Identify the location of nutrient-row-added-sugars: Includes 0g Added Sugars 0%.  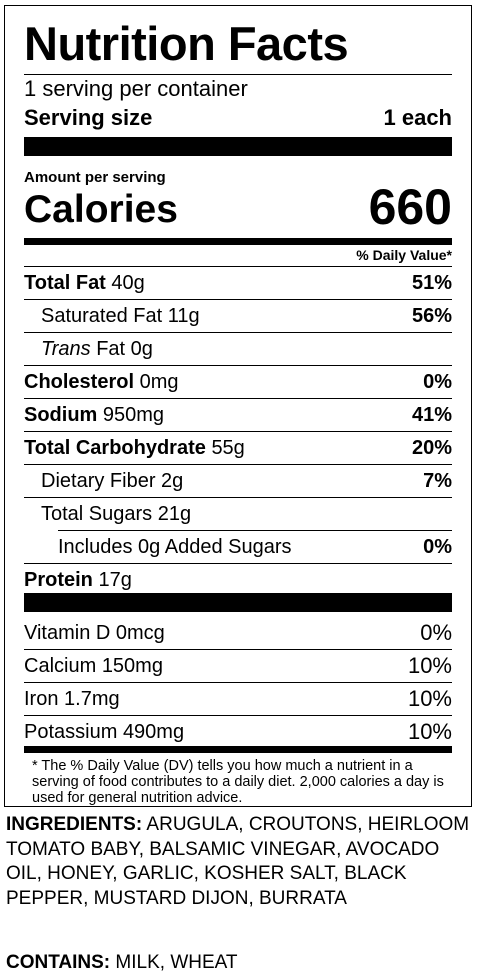
(238, 546).